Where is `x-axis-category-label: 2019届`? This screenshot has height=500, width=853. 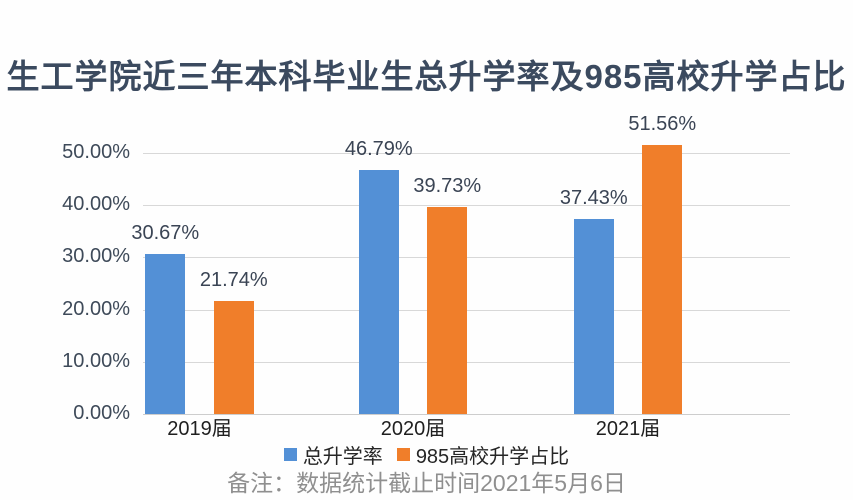
x-axis-category-label: 2019届 is located at coordinates (199, 429).